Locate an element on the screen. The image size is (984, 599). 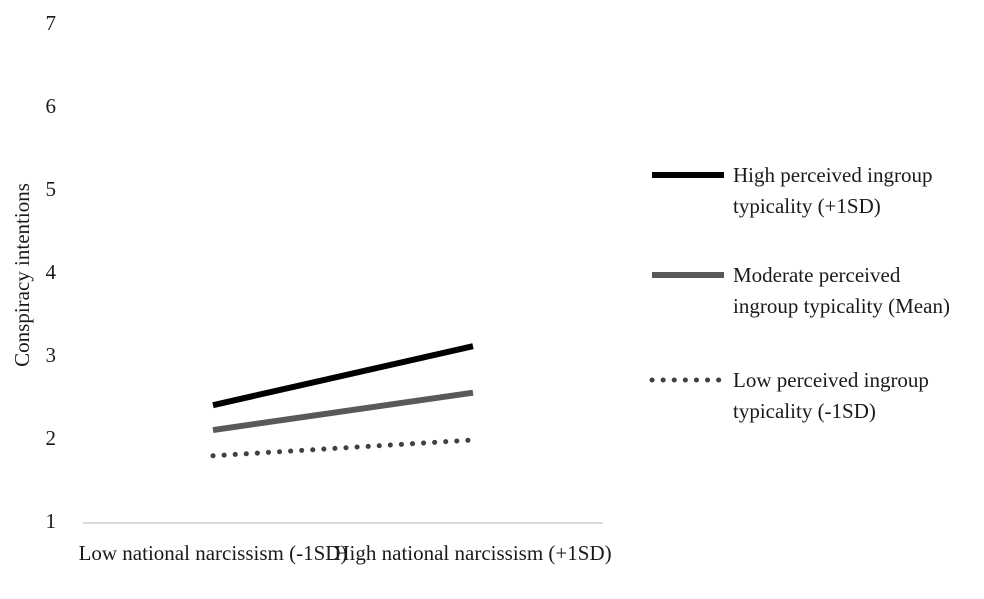
y-tick-label: 3 is located at coordinates (51, 355).